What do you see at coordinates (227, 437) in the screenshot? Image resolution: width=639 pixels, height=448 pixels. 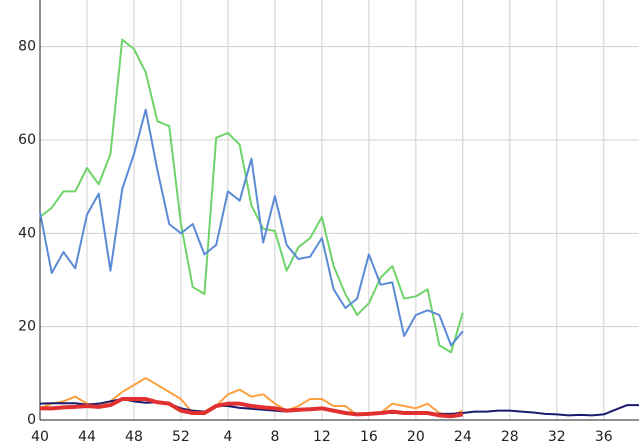 I see `x-tick-label: 4` at bounding box center [227, 437].